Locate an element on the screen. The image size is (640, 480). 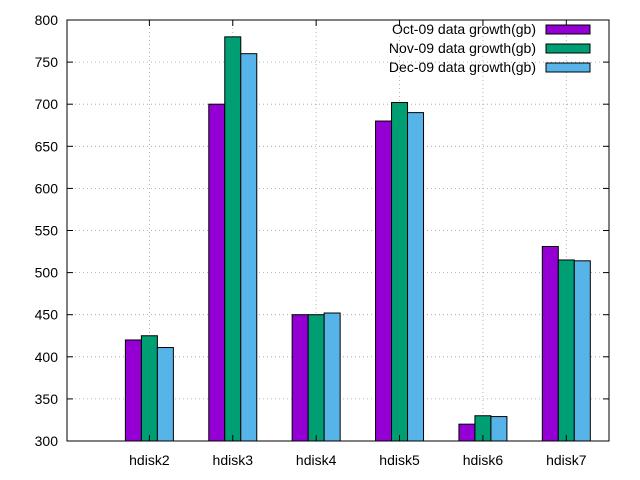
y-tick-label: 800 is located at coordinates (47, 20).